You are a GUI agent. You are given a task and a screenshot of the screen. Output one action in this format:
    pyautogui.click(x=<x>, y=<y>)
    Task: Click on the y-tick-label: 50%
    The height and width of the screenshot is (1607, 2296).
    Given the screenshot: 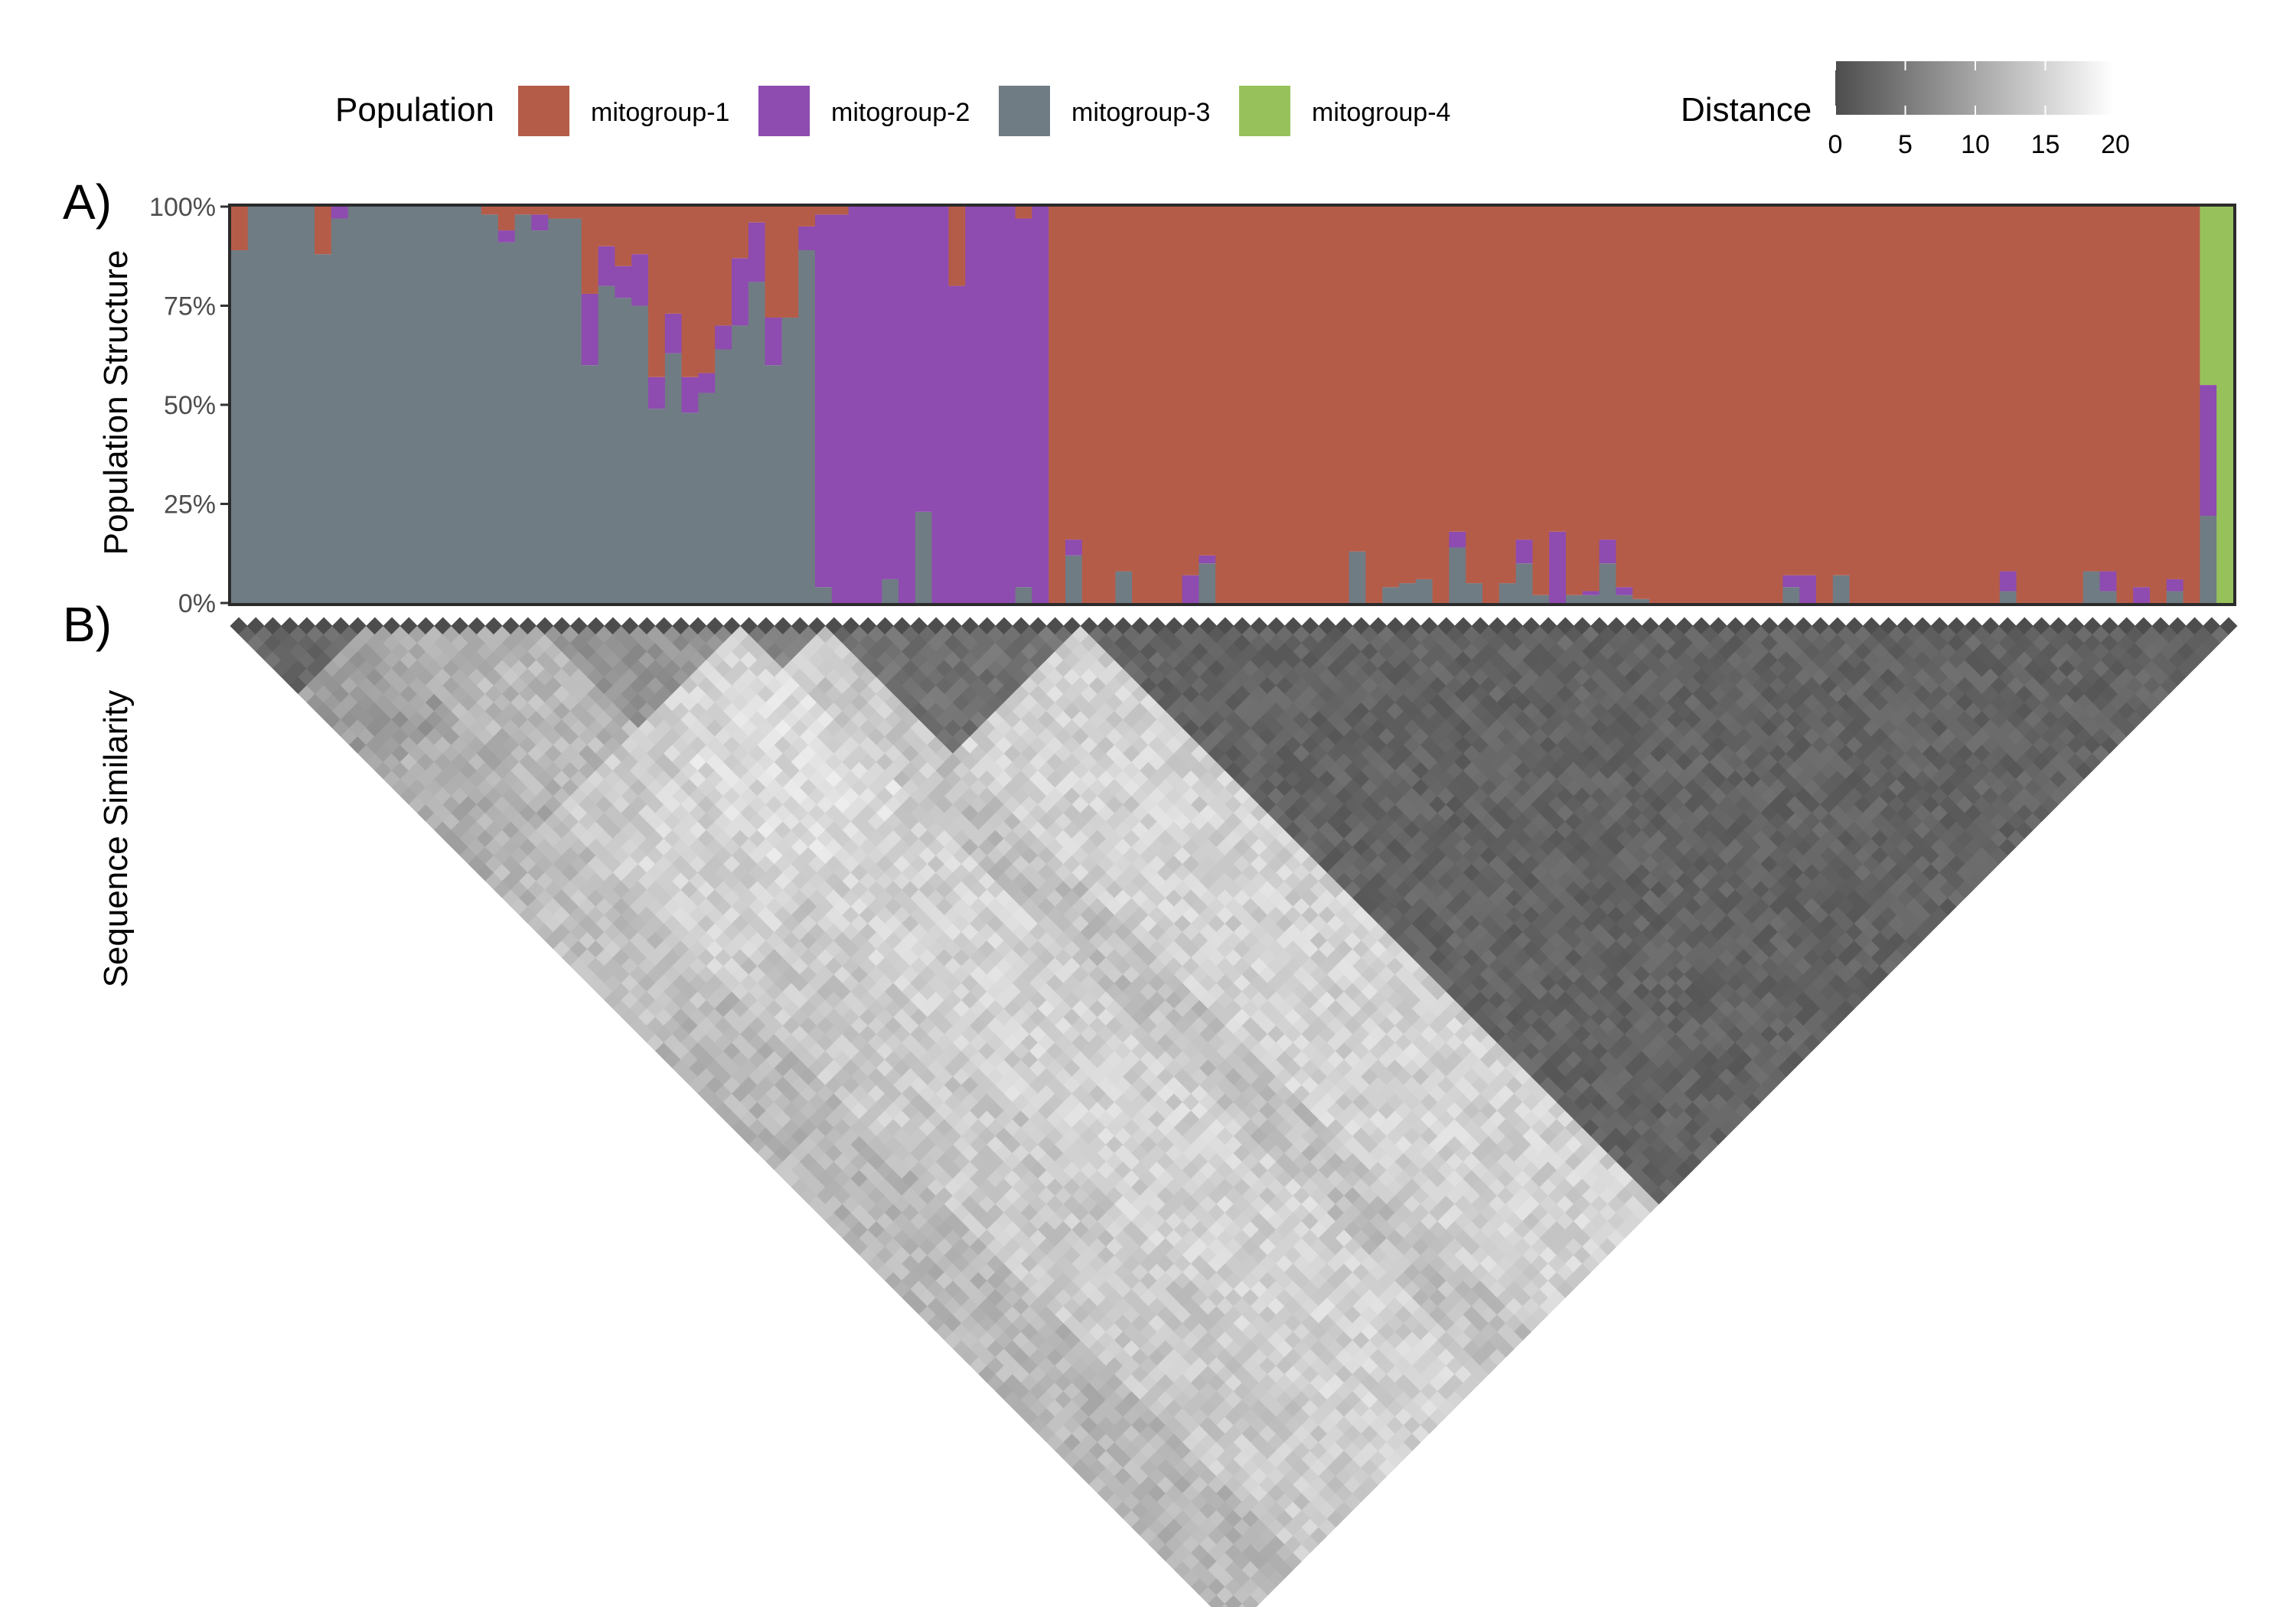 What is the action you would take?
    pyautogui.click(x=190, y=405)
    